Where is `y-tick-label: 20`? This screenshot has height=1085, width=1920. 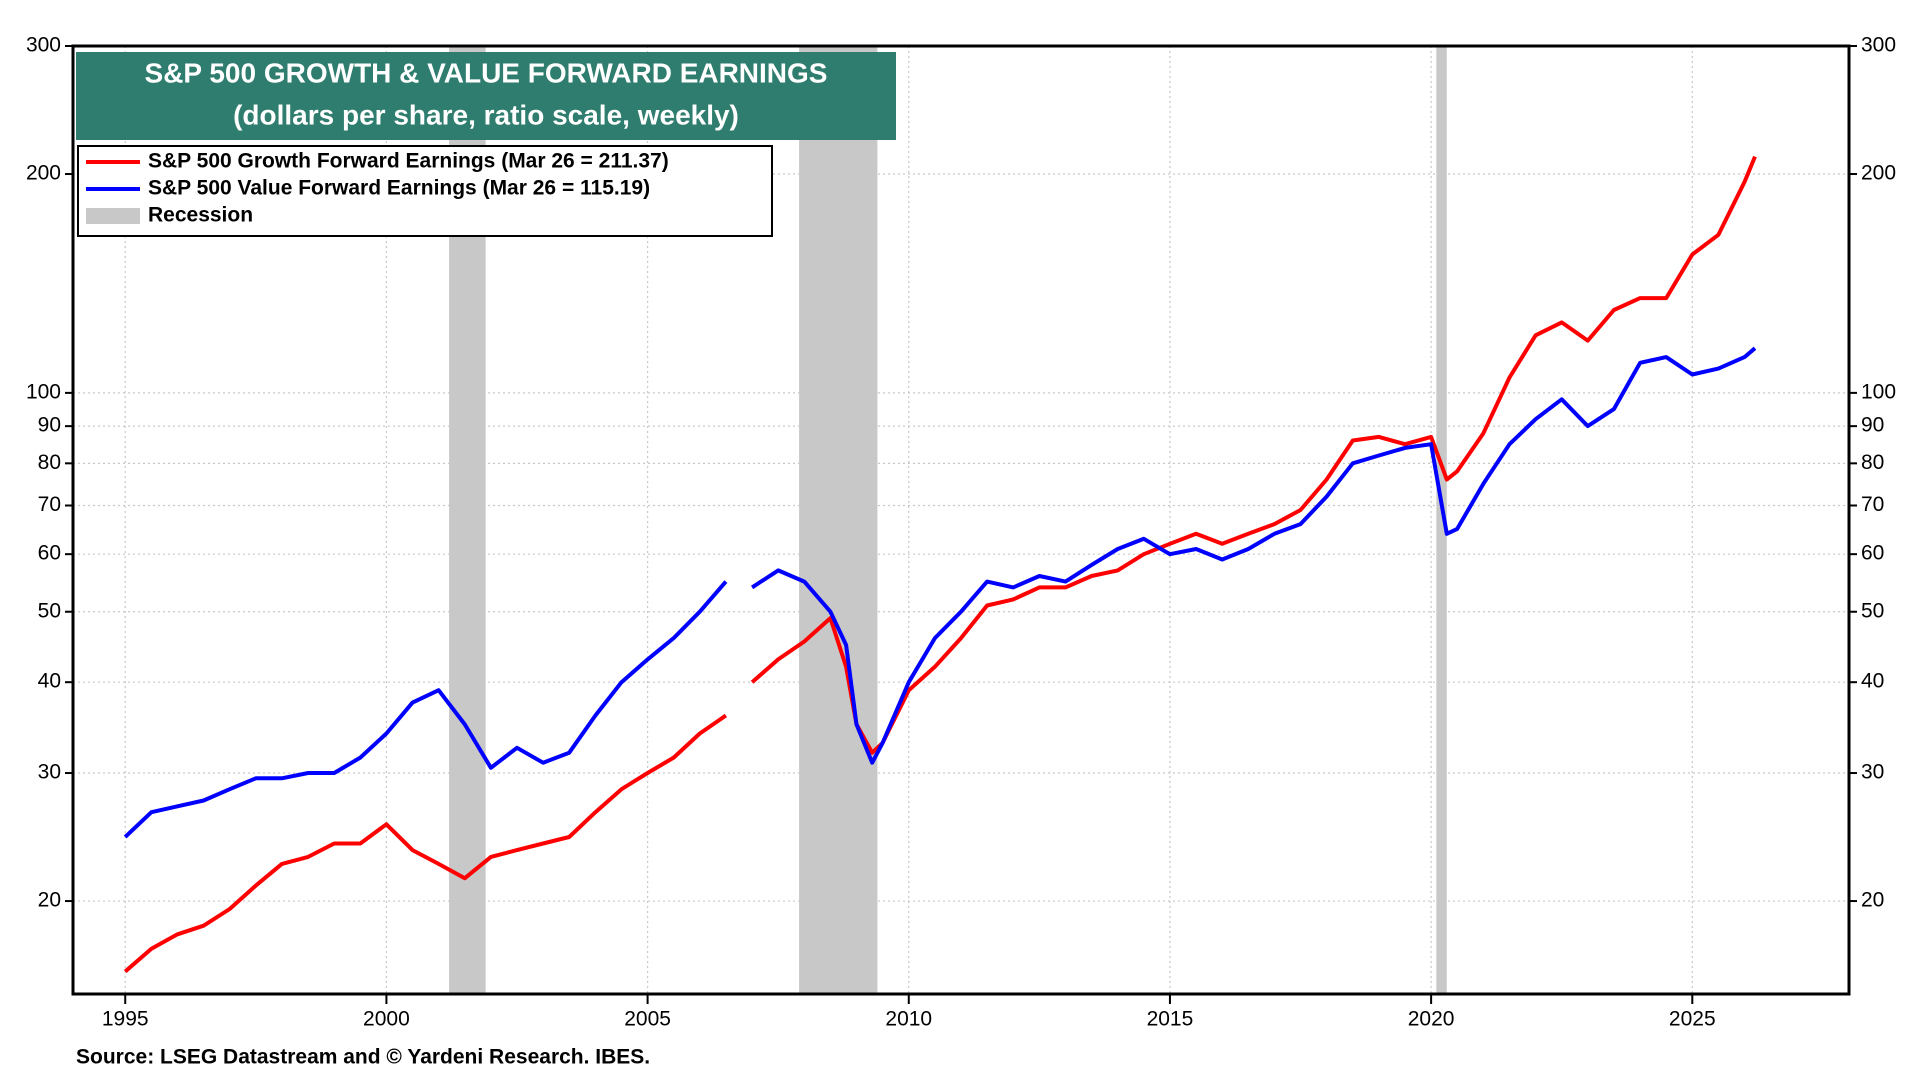 y-tick-label: 20 is located at coordinates (49, 900).